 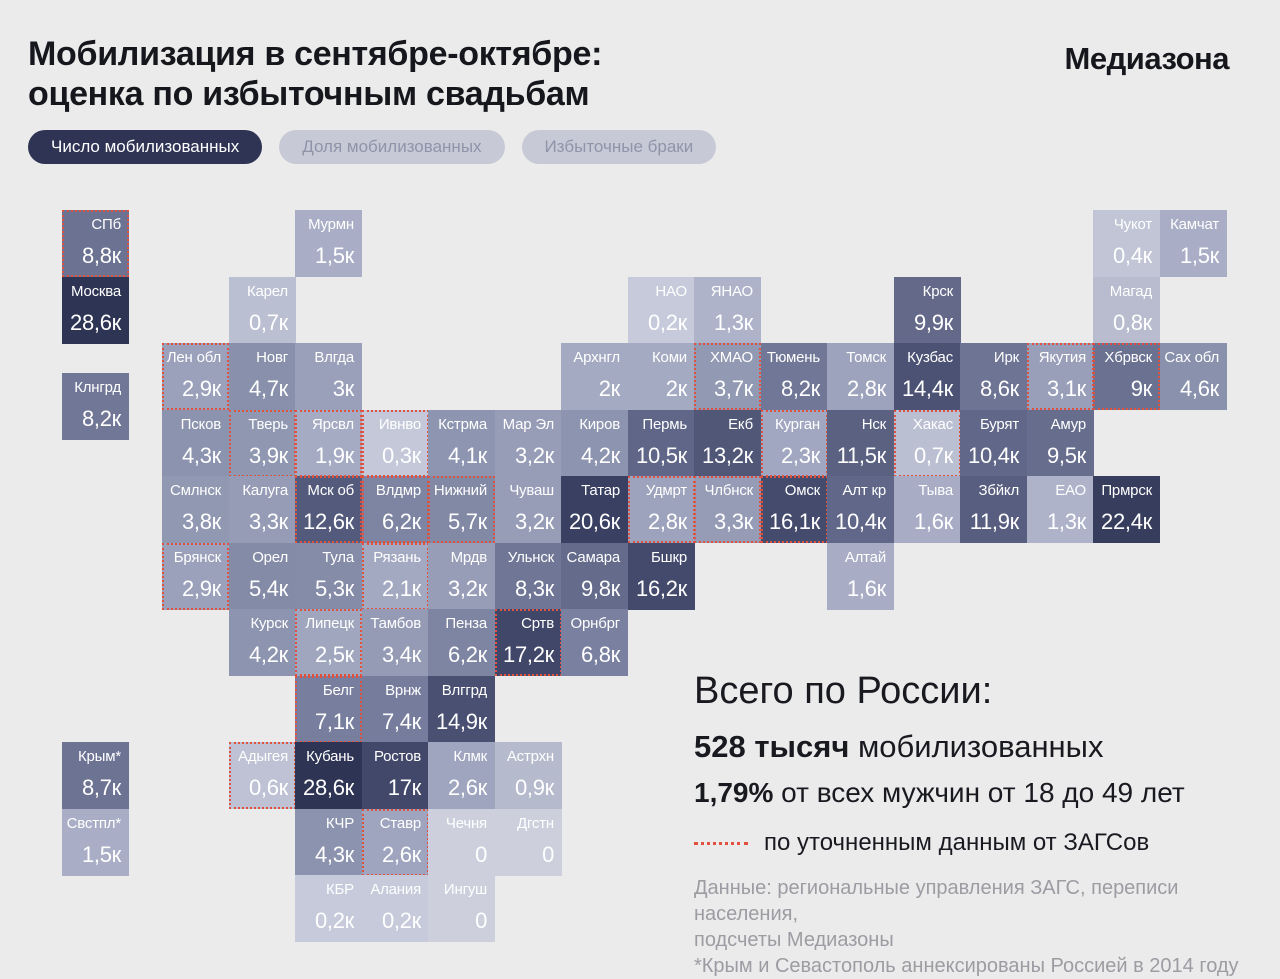 I want to click on page-title-line1: Мобилизация в сентябре-октябре:, so click(x=315, y=54).